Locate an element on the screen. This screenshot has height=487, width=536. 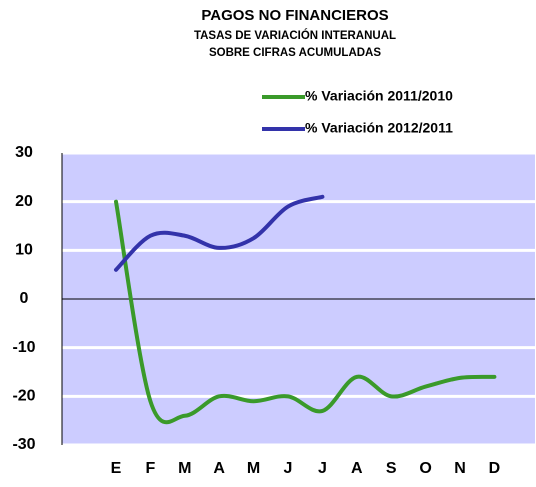
y-tick-label: -10 is located at coordinates (23, 347).